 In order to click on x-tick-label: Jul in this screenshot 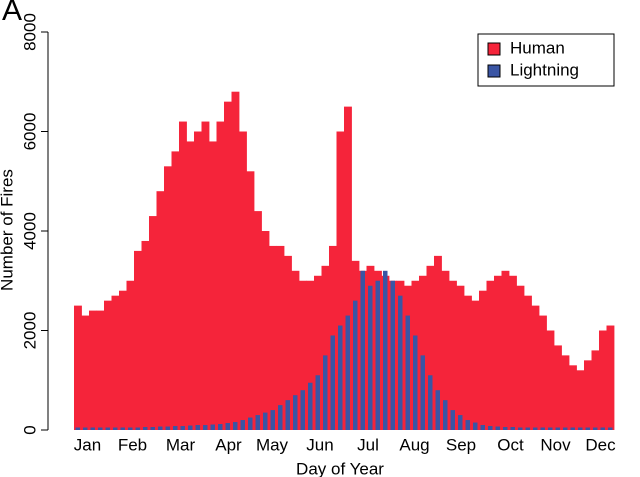, I will do `click(368, 444)`.